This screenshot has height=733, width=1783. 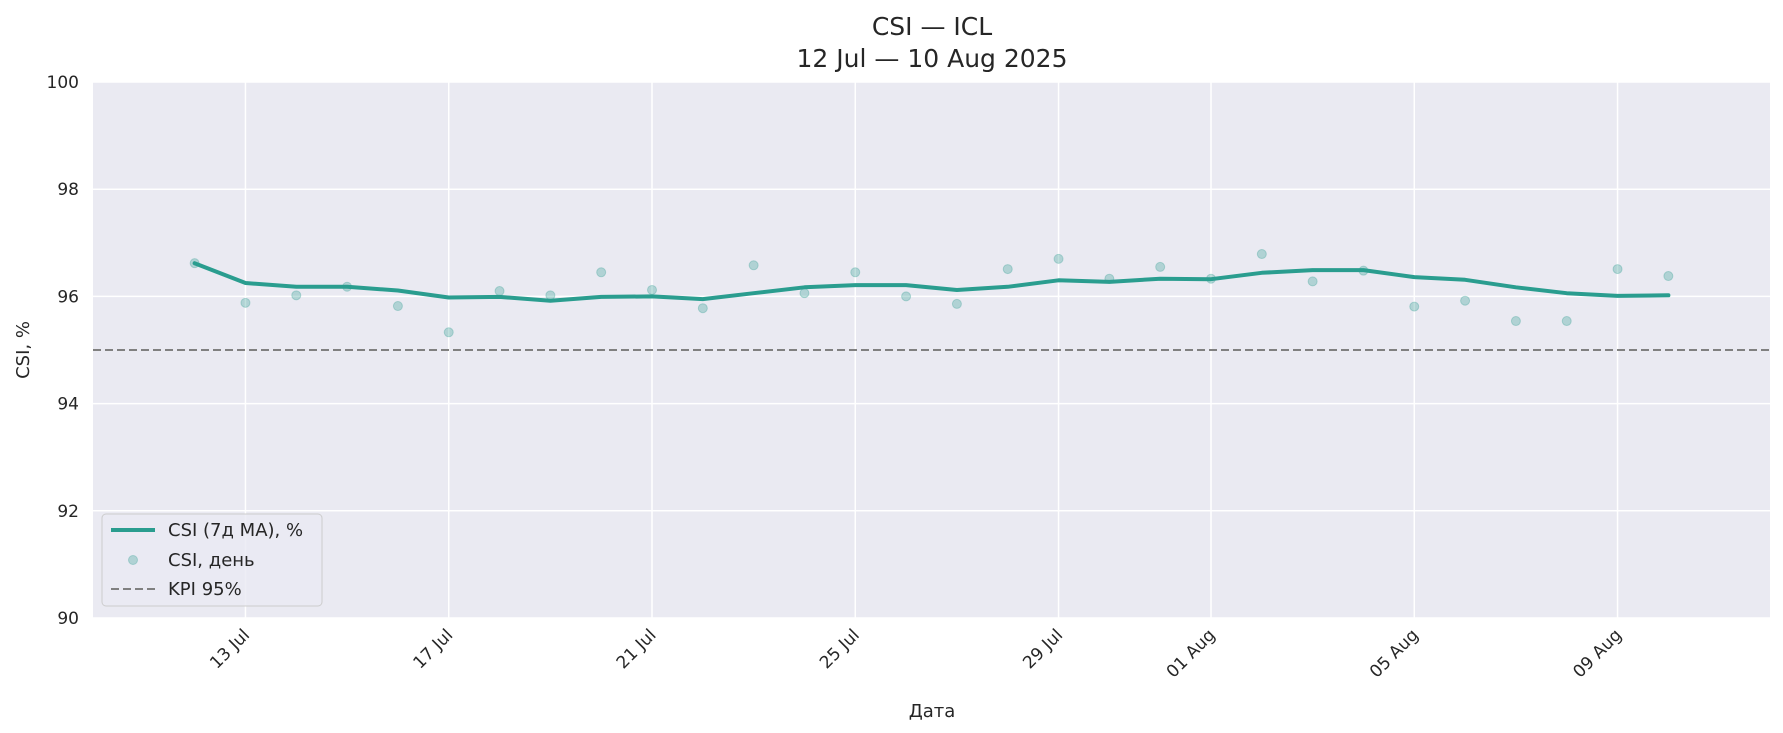 What do you see at coordinates (68, 297) in the screenshot?
I see `y-tick-label: 96` at bounding box center [68, 297].